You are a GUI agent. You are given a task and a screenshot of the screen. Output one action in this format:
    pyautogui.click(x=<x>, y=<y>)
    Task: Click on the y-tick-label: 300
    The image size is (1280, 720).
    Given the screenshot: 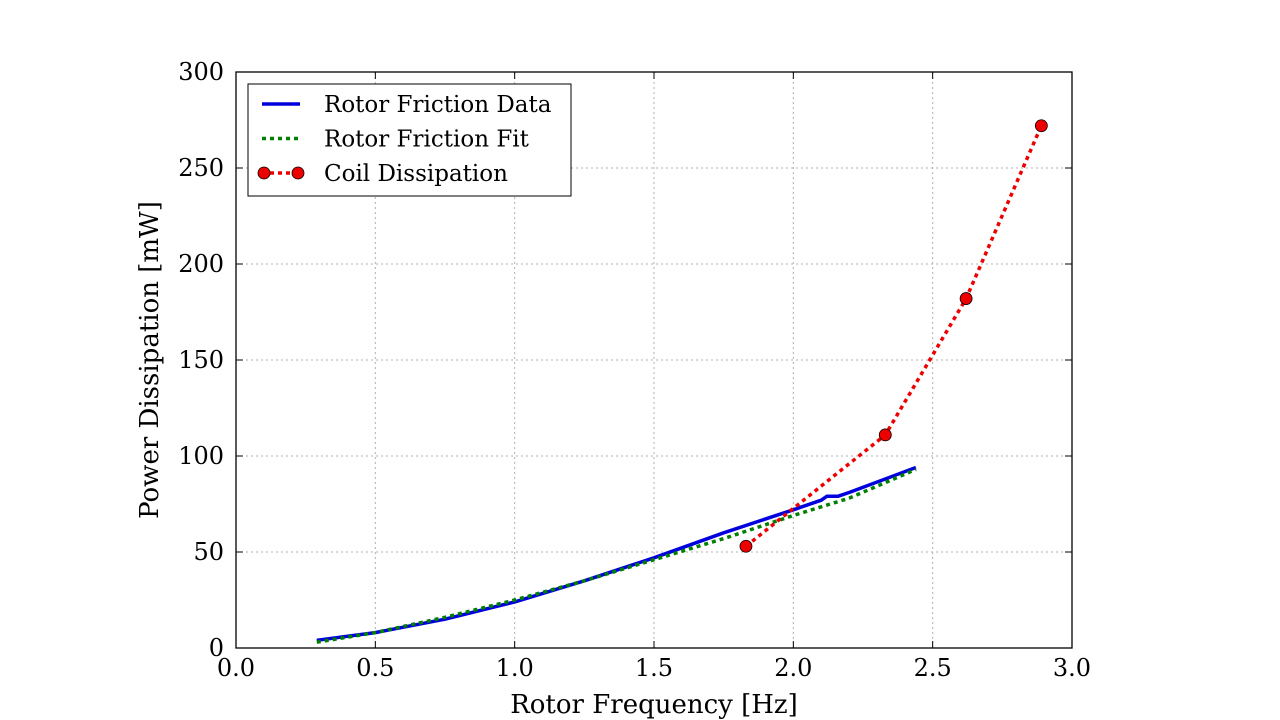 What is the action you would take?
    pyautogui.click(x=201, y=72)
    